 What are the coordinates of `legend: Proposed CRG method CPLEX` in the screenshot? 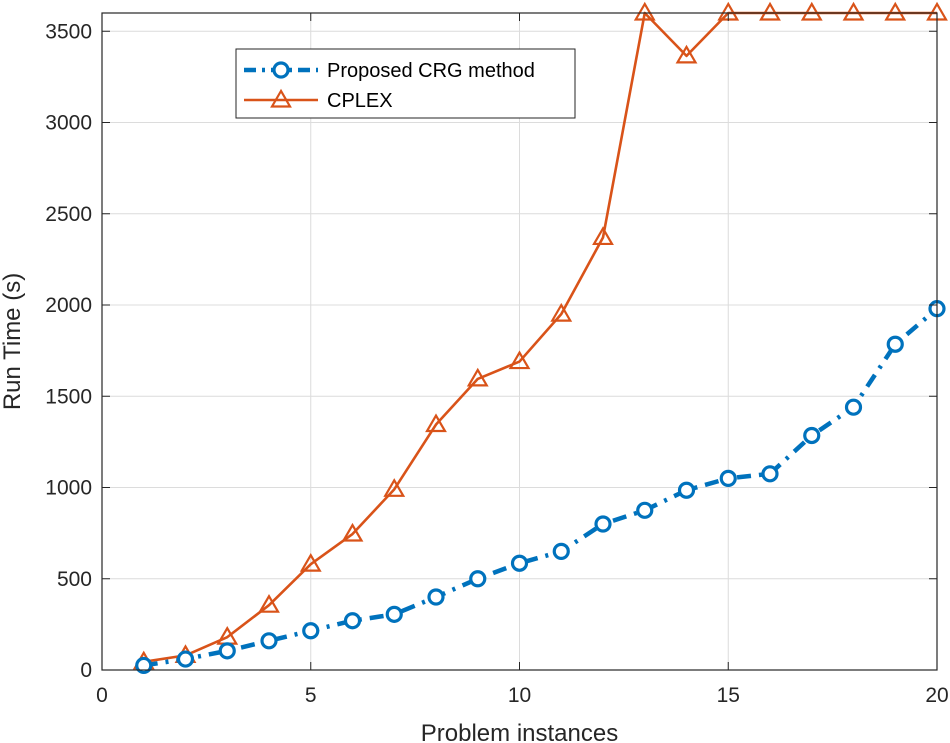 It's located at (405, 83).